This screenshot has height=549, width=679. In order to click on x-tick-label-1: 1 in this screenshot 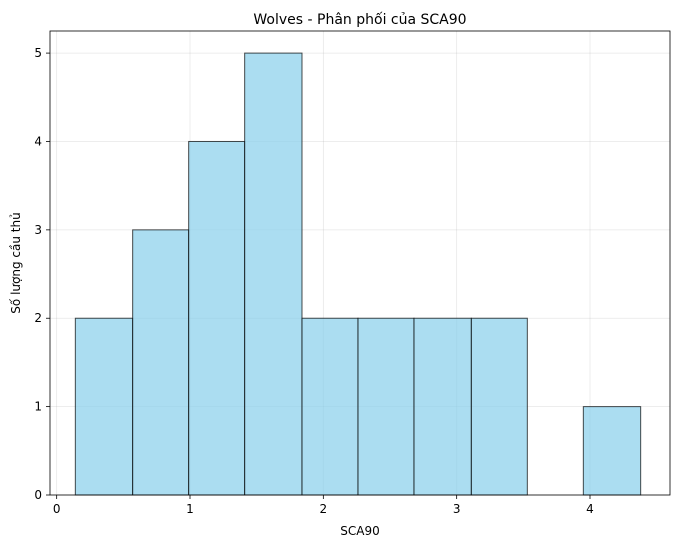, I will do `click(190, 509)`.